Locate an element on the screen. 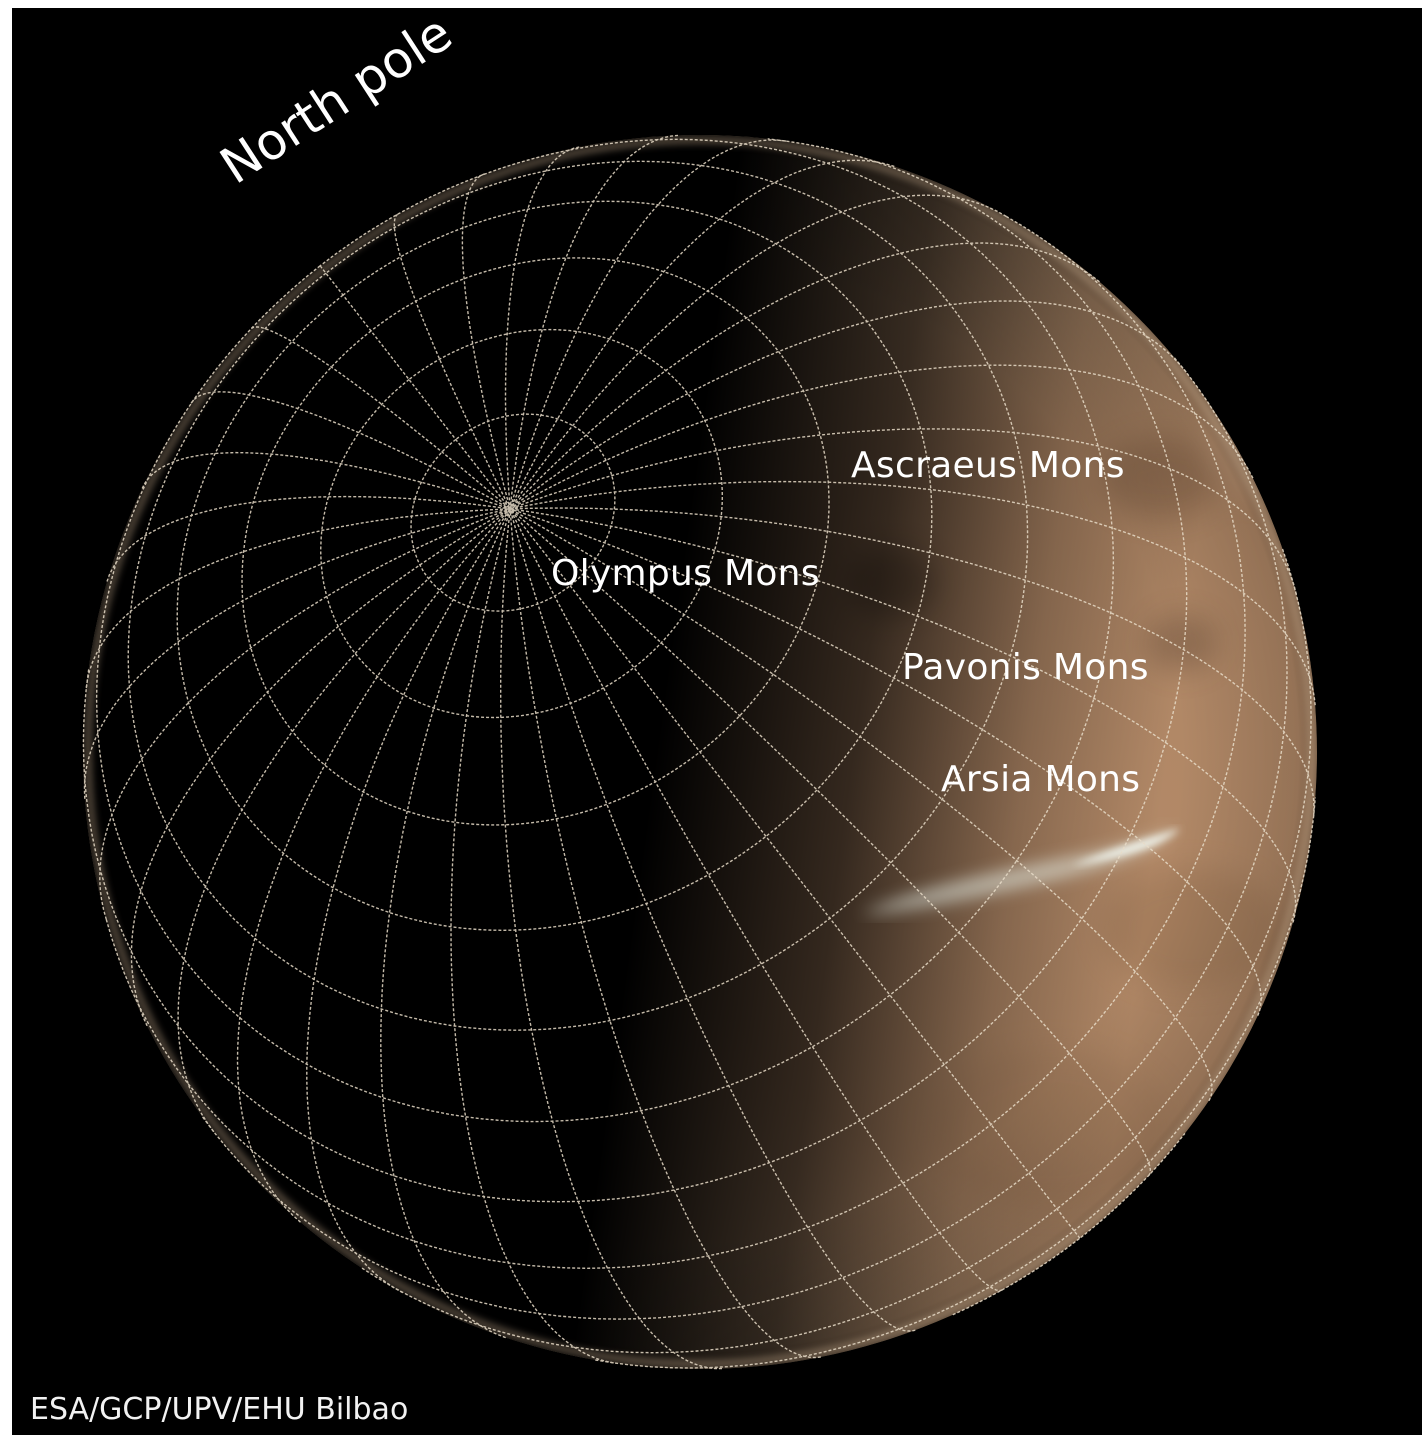 This screenshot has height=1439, width=1428. ascraeus-mons-label: Ascraeus Mons is located at coordinates (988, 465).